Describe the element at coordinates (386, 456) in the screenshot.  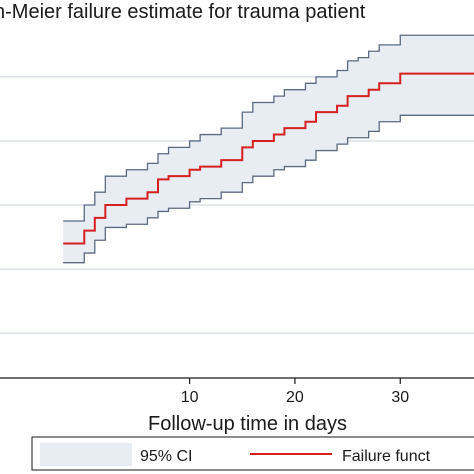
I see `legend-label-failure: Failure funct` at that location.